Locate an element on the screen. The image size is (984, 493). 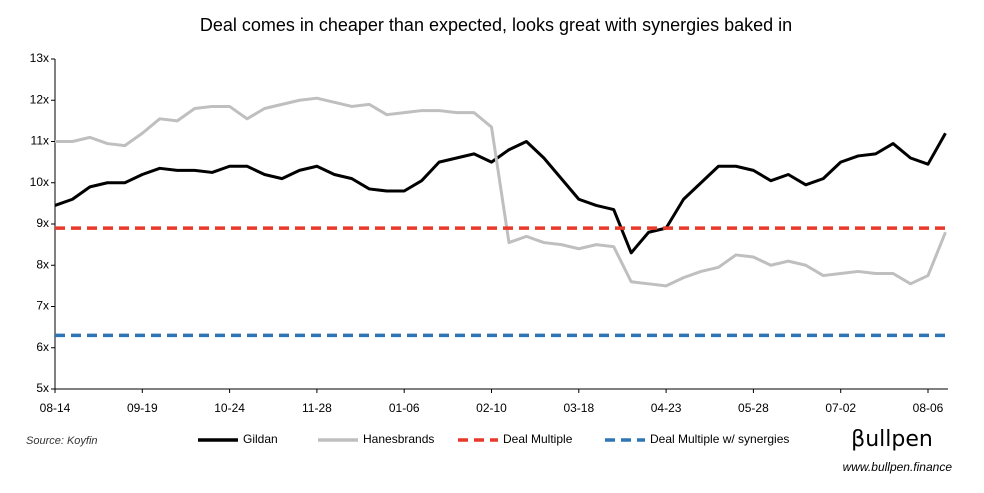
brand: βullpen is located at coordinates (892, 439).